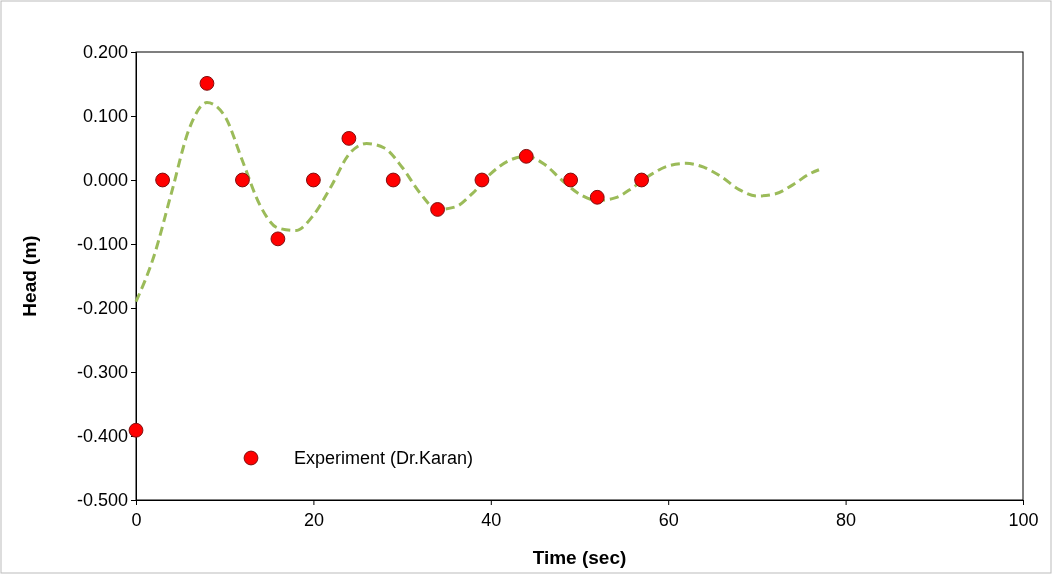 The height and width of the screenshot is (574, 1052). Describe the element at coordinates (846, 520) in the screenshot. I see `x-tick-label: 80` at that location.